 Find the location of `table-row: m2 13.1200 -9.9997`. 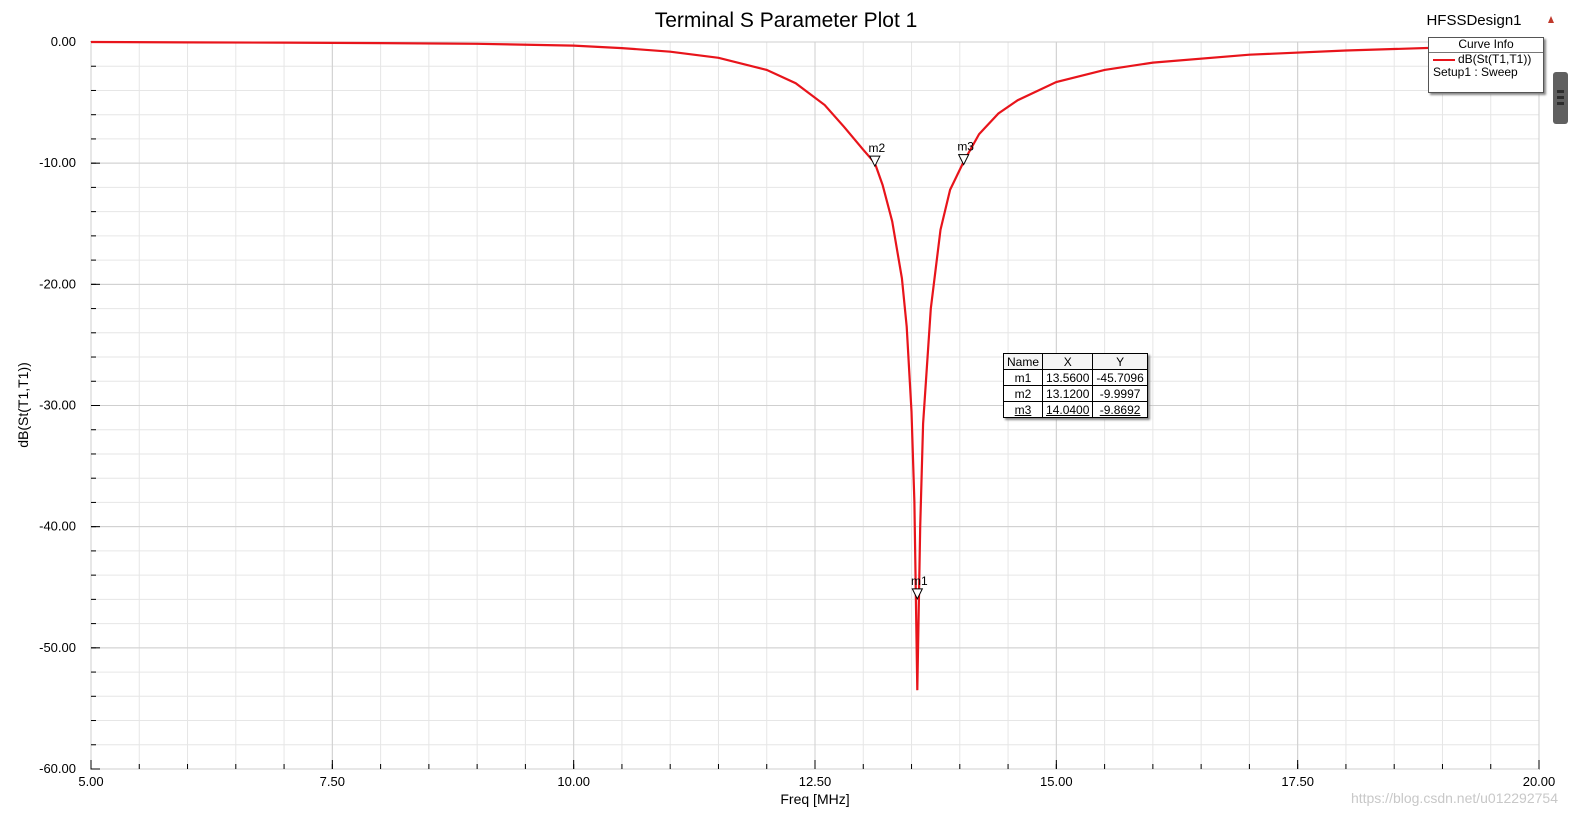

table-row: m2 13.1200 -9.9997 is located at coordinates (1075, 393).